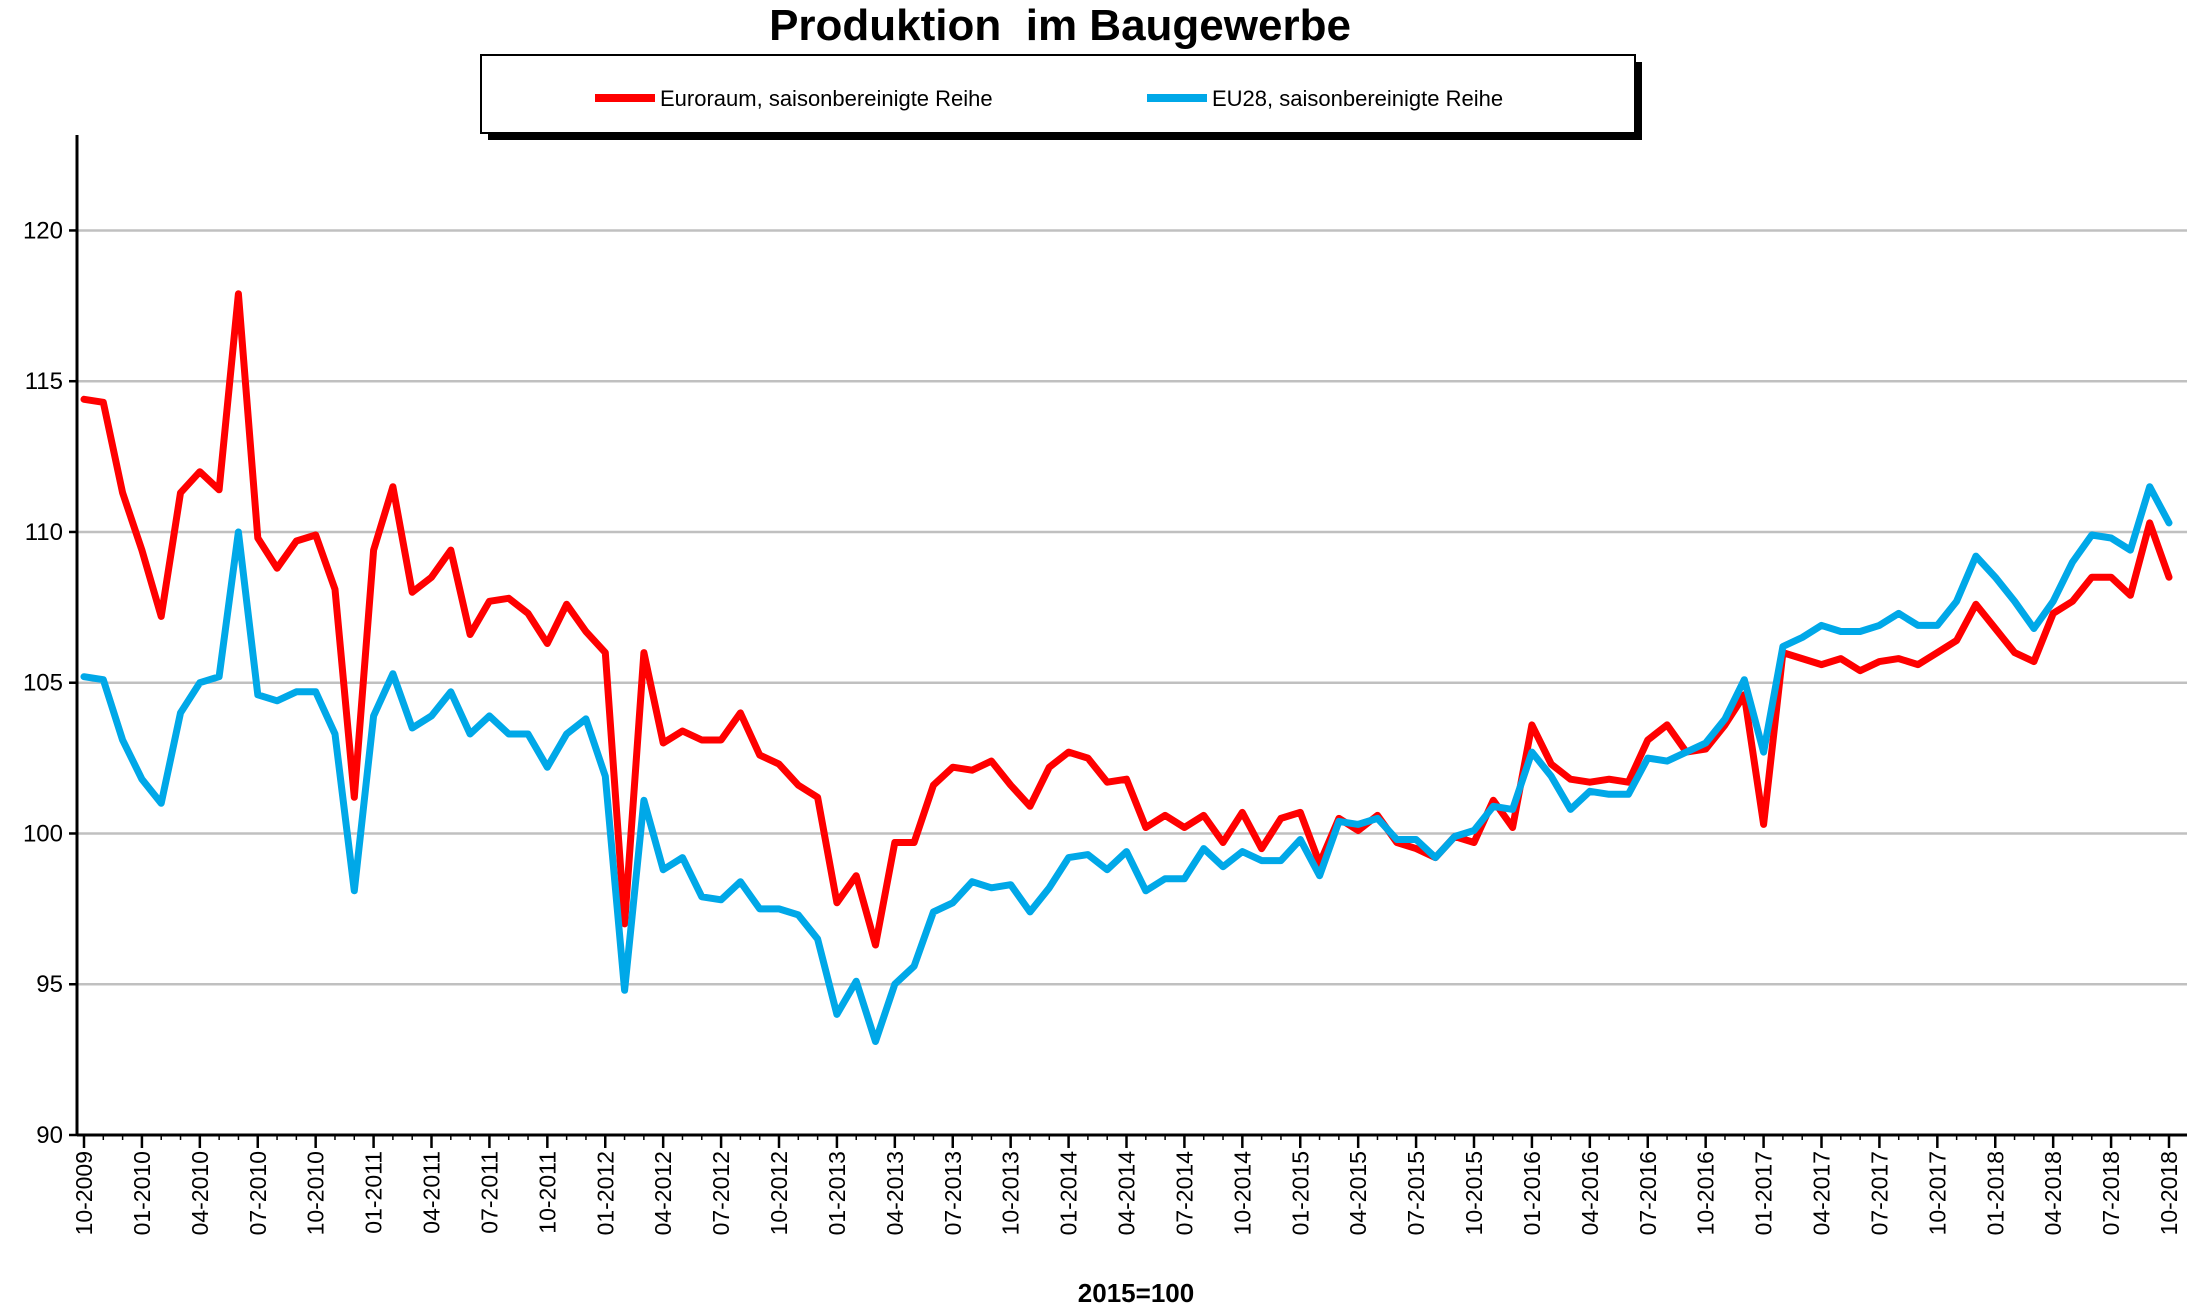 The height and width of the screenshot is (1316, 2187). Describe the element at coordinates (895, 1193) in the screenshot. I see `x-tick-label: 04-2013` at that location.